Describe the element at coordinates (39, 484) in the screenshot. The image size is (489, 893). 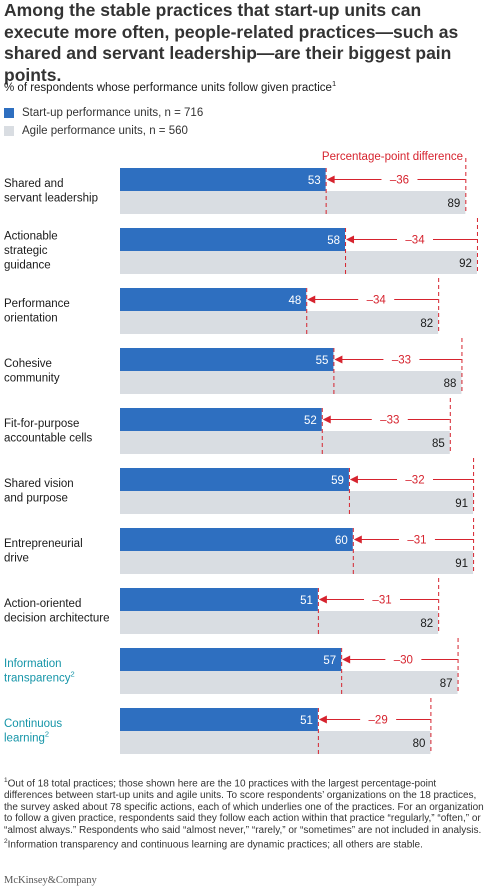
I see `category-label: Shared vision` at that location.